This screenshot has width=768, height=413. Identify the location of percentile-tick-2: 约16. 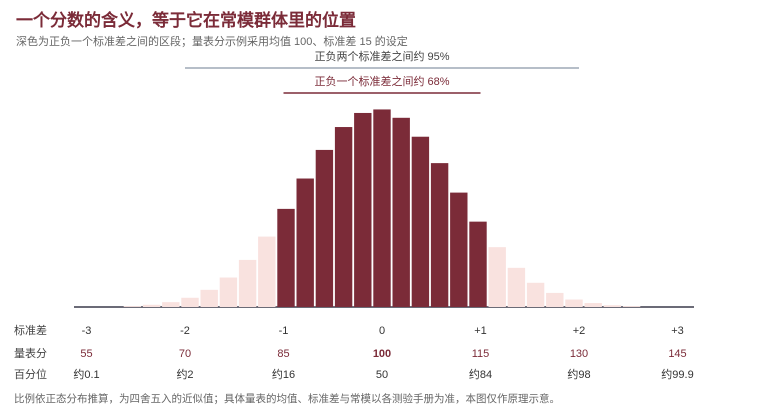
(283, 374).